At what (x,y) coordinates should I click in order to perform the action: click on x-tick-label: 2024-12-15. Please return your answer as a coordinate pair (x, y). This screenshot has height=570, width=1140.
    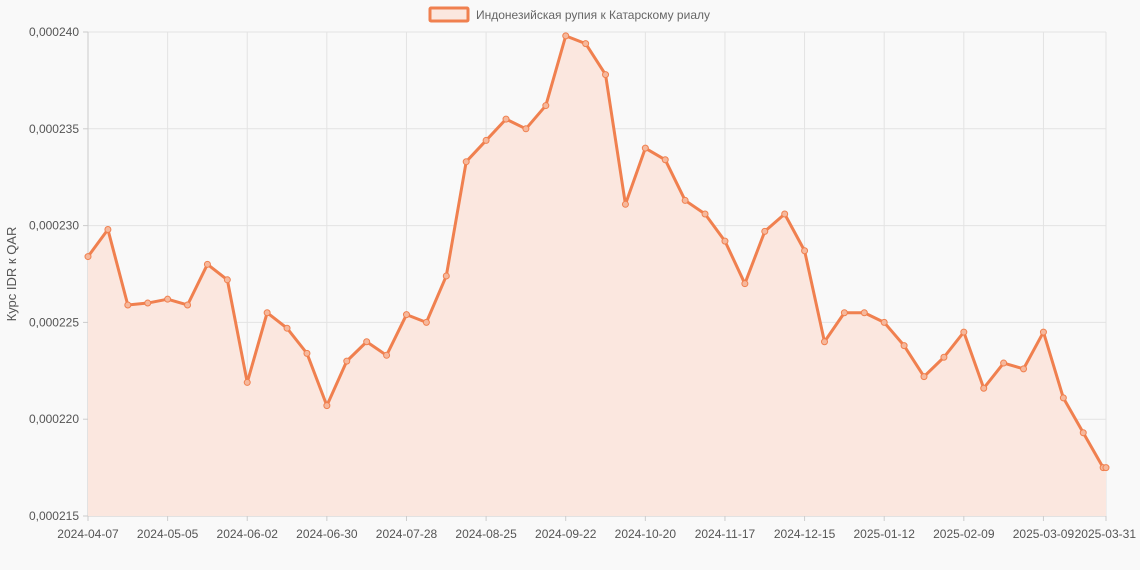
    Looking at the image, I should click on (805, 534).